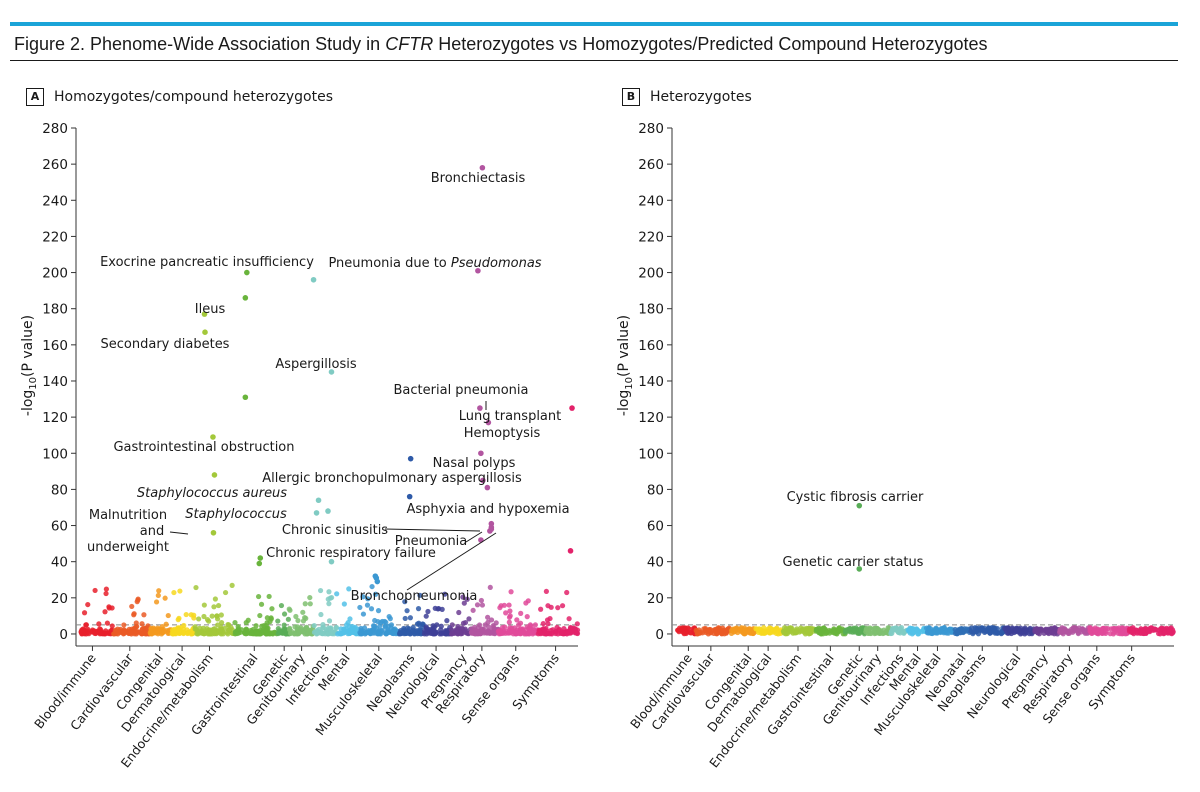 The image size is (1200, 792). What do you see at coordinates (651, 165) in the screenshot?
I see `y-tick-label: 260` at bounding box center [651, 165].